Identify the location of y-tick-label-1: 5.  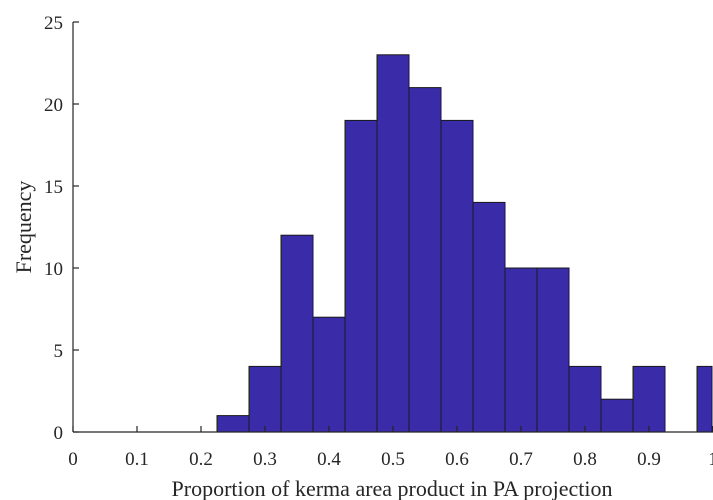
(59, 351).